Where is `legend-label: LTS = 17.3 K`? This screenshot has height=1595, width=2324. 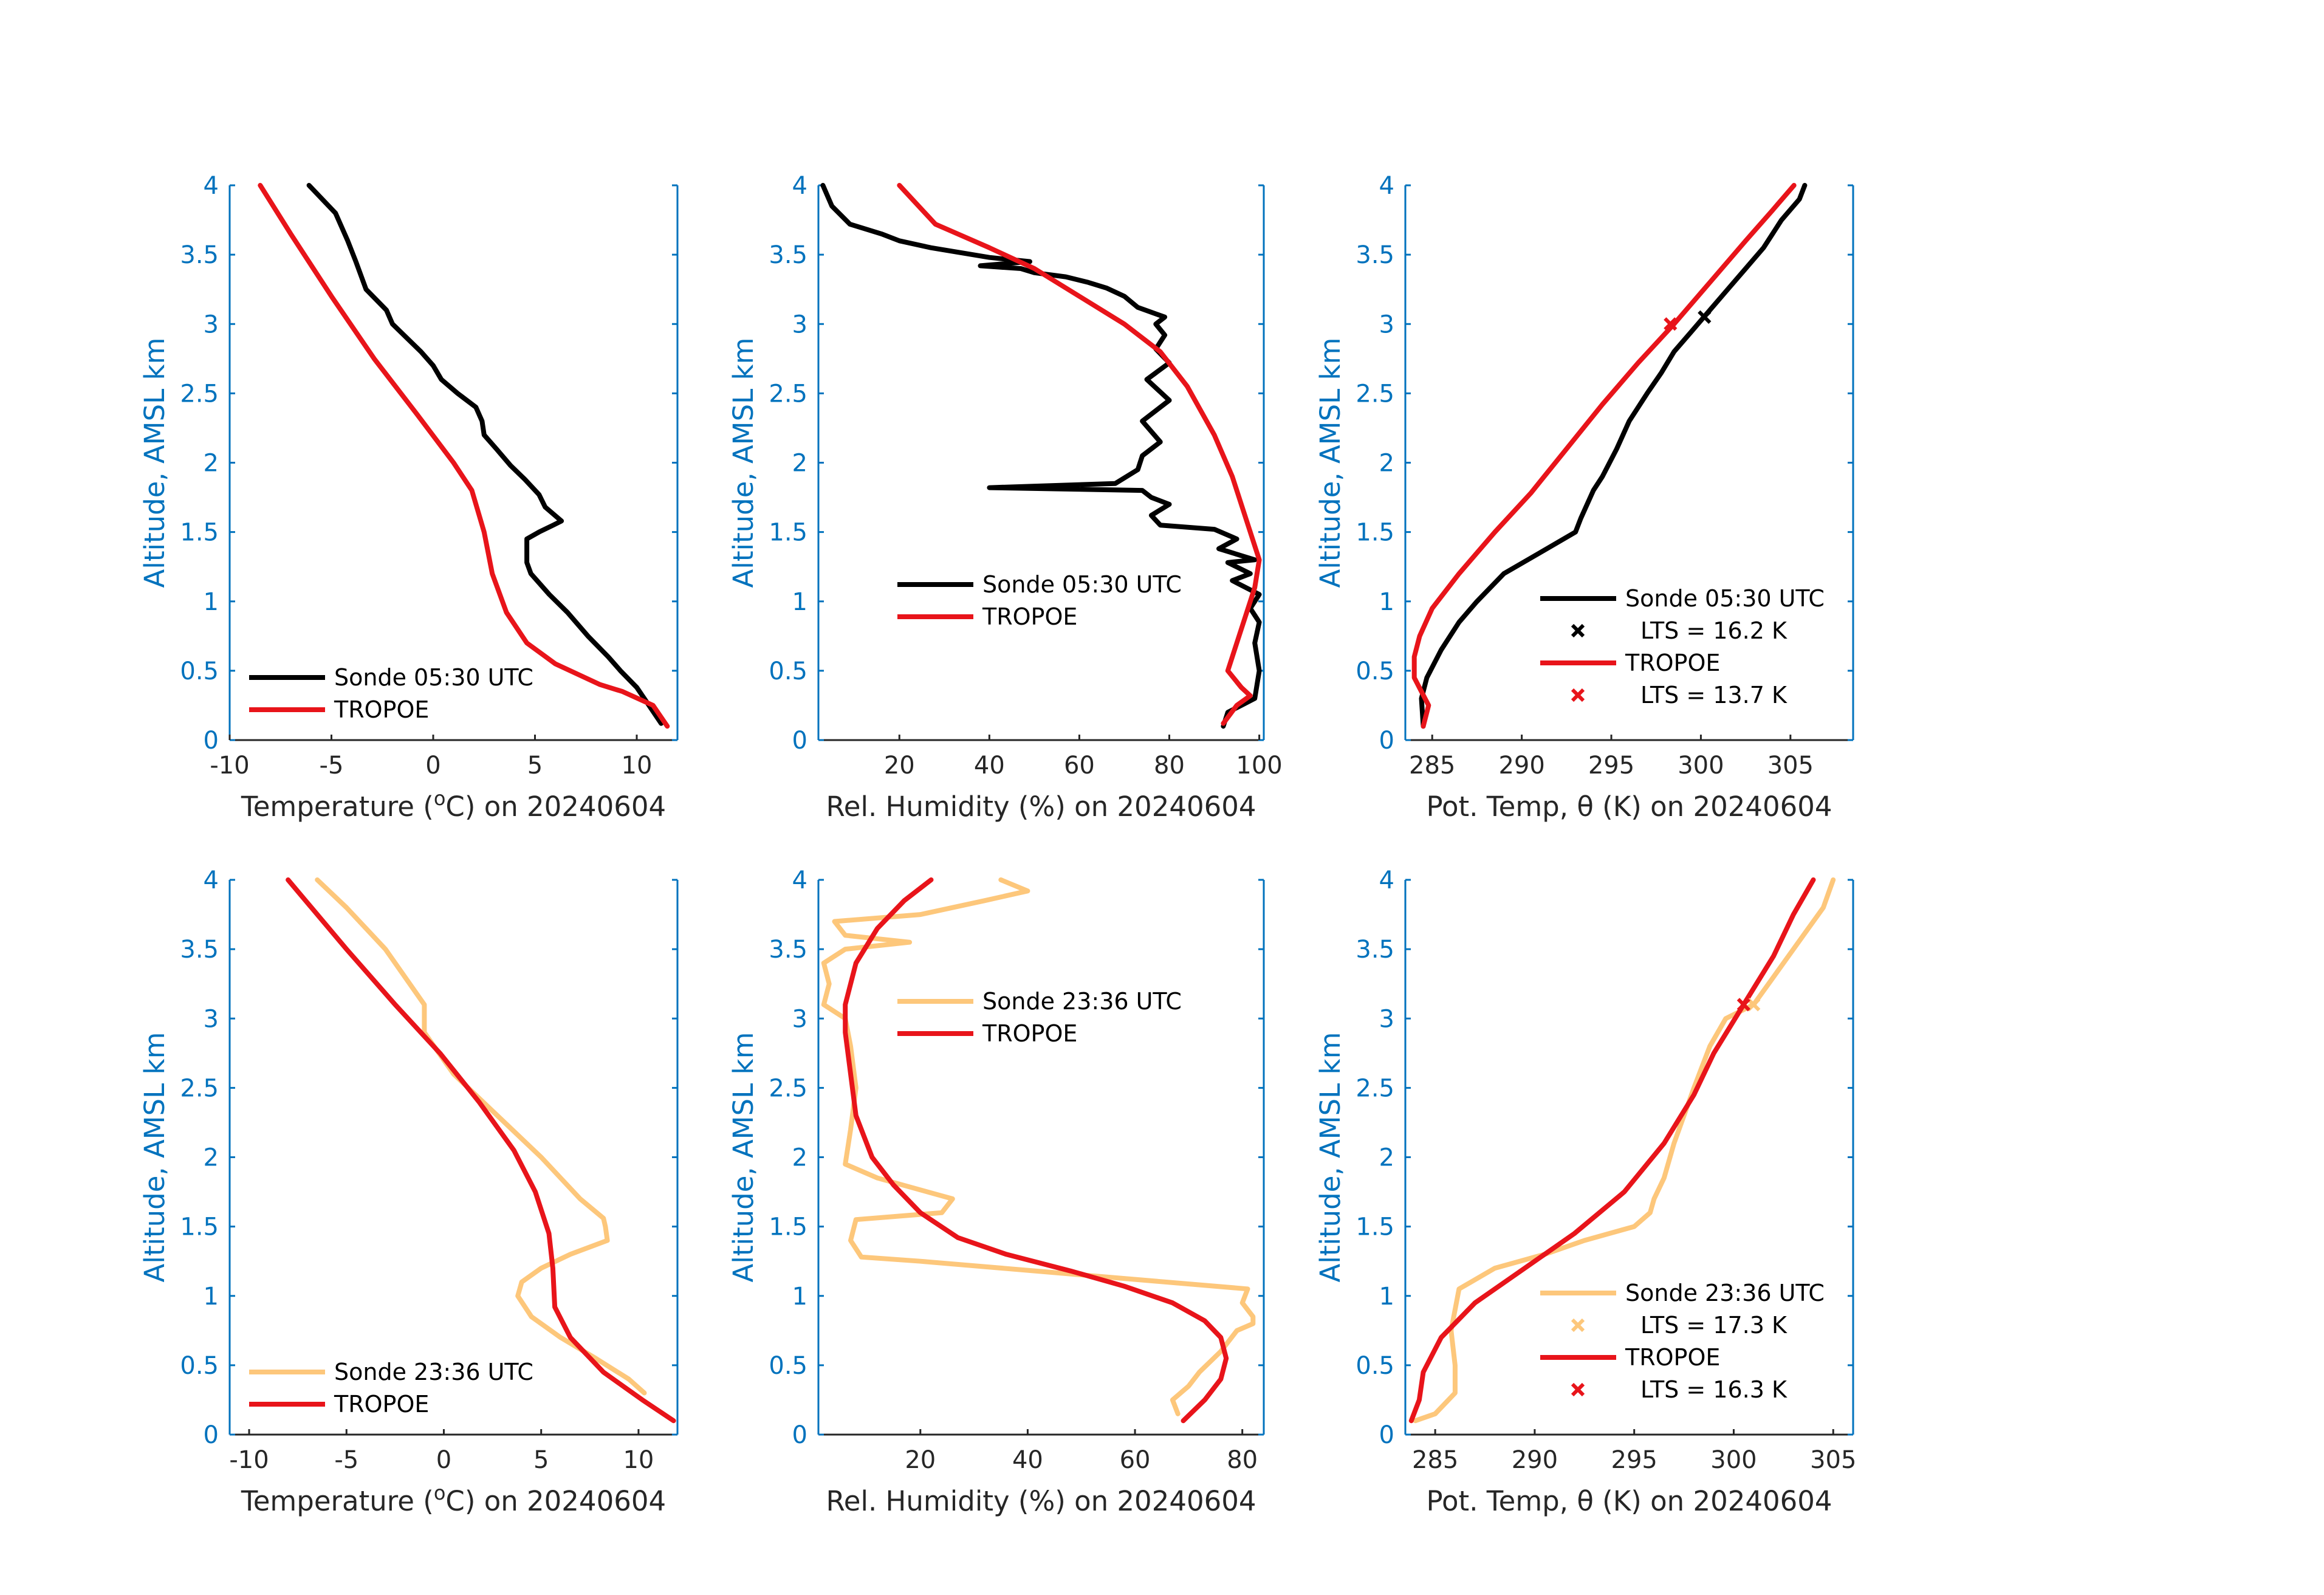
legend-label: LTS = 17.3 K is located at coordinates (1714, 1326).